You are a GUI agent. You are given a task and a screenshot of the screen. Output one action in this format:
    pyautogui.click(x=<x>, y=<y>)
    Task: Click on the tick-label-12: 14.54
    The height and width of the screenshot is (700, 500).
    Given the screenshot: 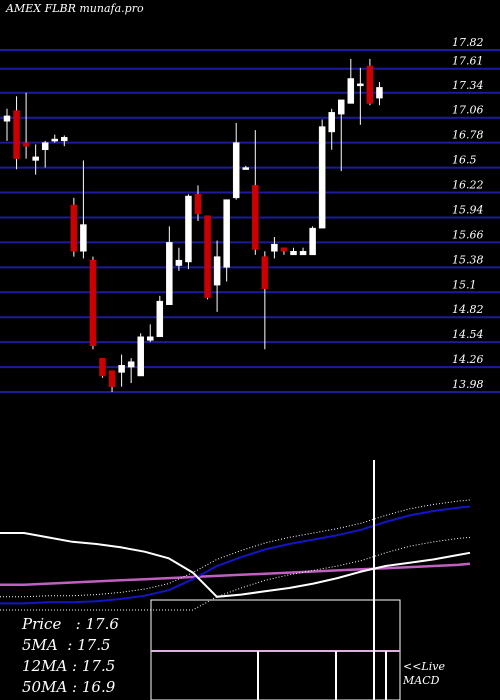 What is the action you would take?
    pyautogui.click(x=468, y=334)
    